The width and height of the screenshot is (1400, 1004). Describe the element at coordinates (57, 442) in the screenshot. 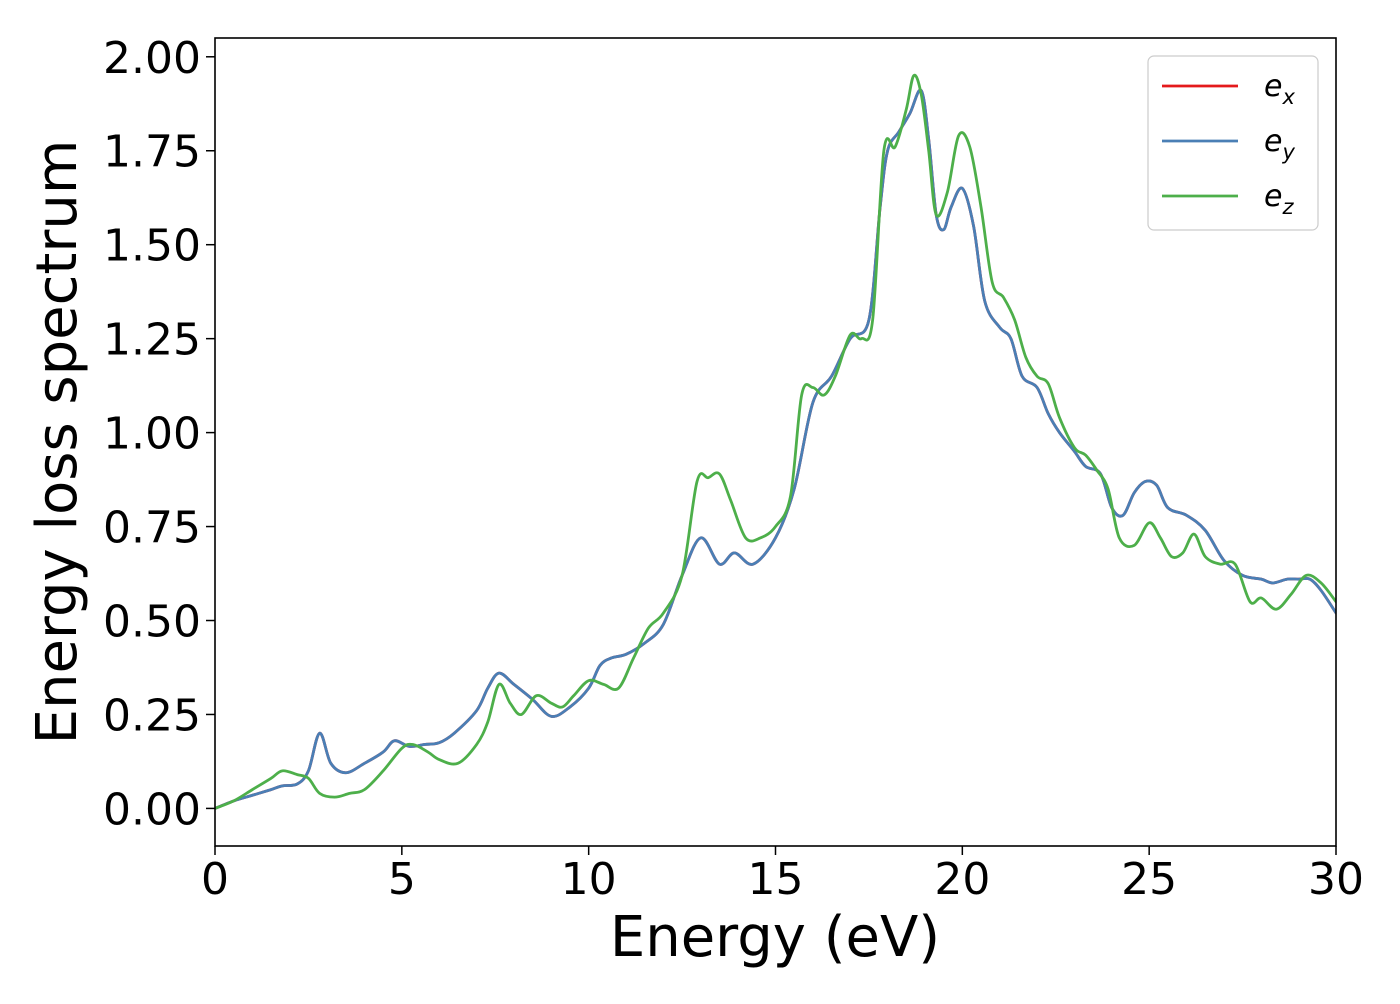

I see `y-axis-title: Energy loss spectrum` at that location.